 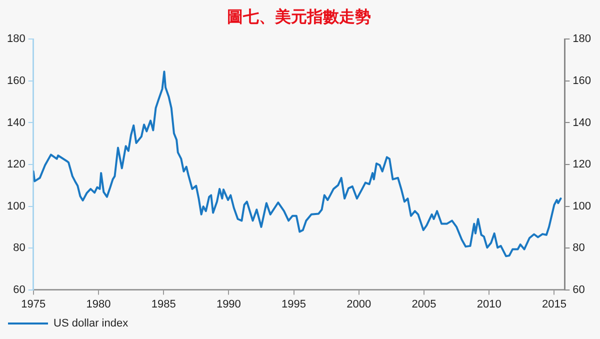 I want to click on y-tick-label: 160, so click(x=16, y=81).